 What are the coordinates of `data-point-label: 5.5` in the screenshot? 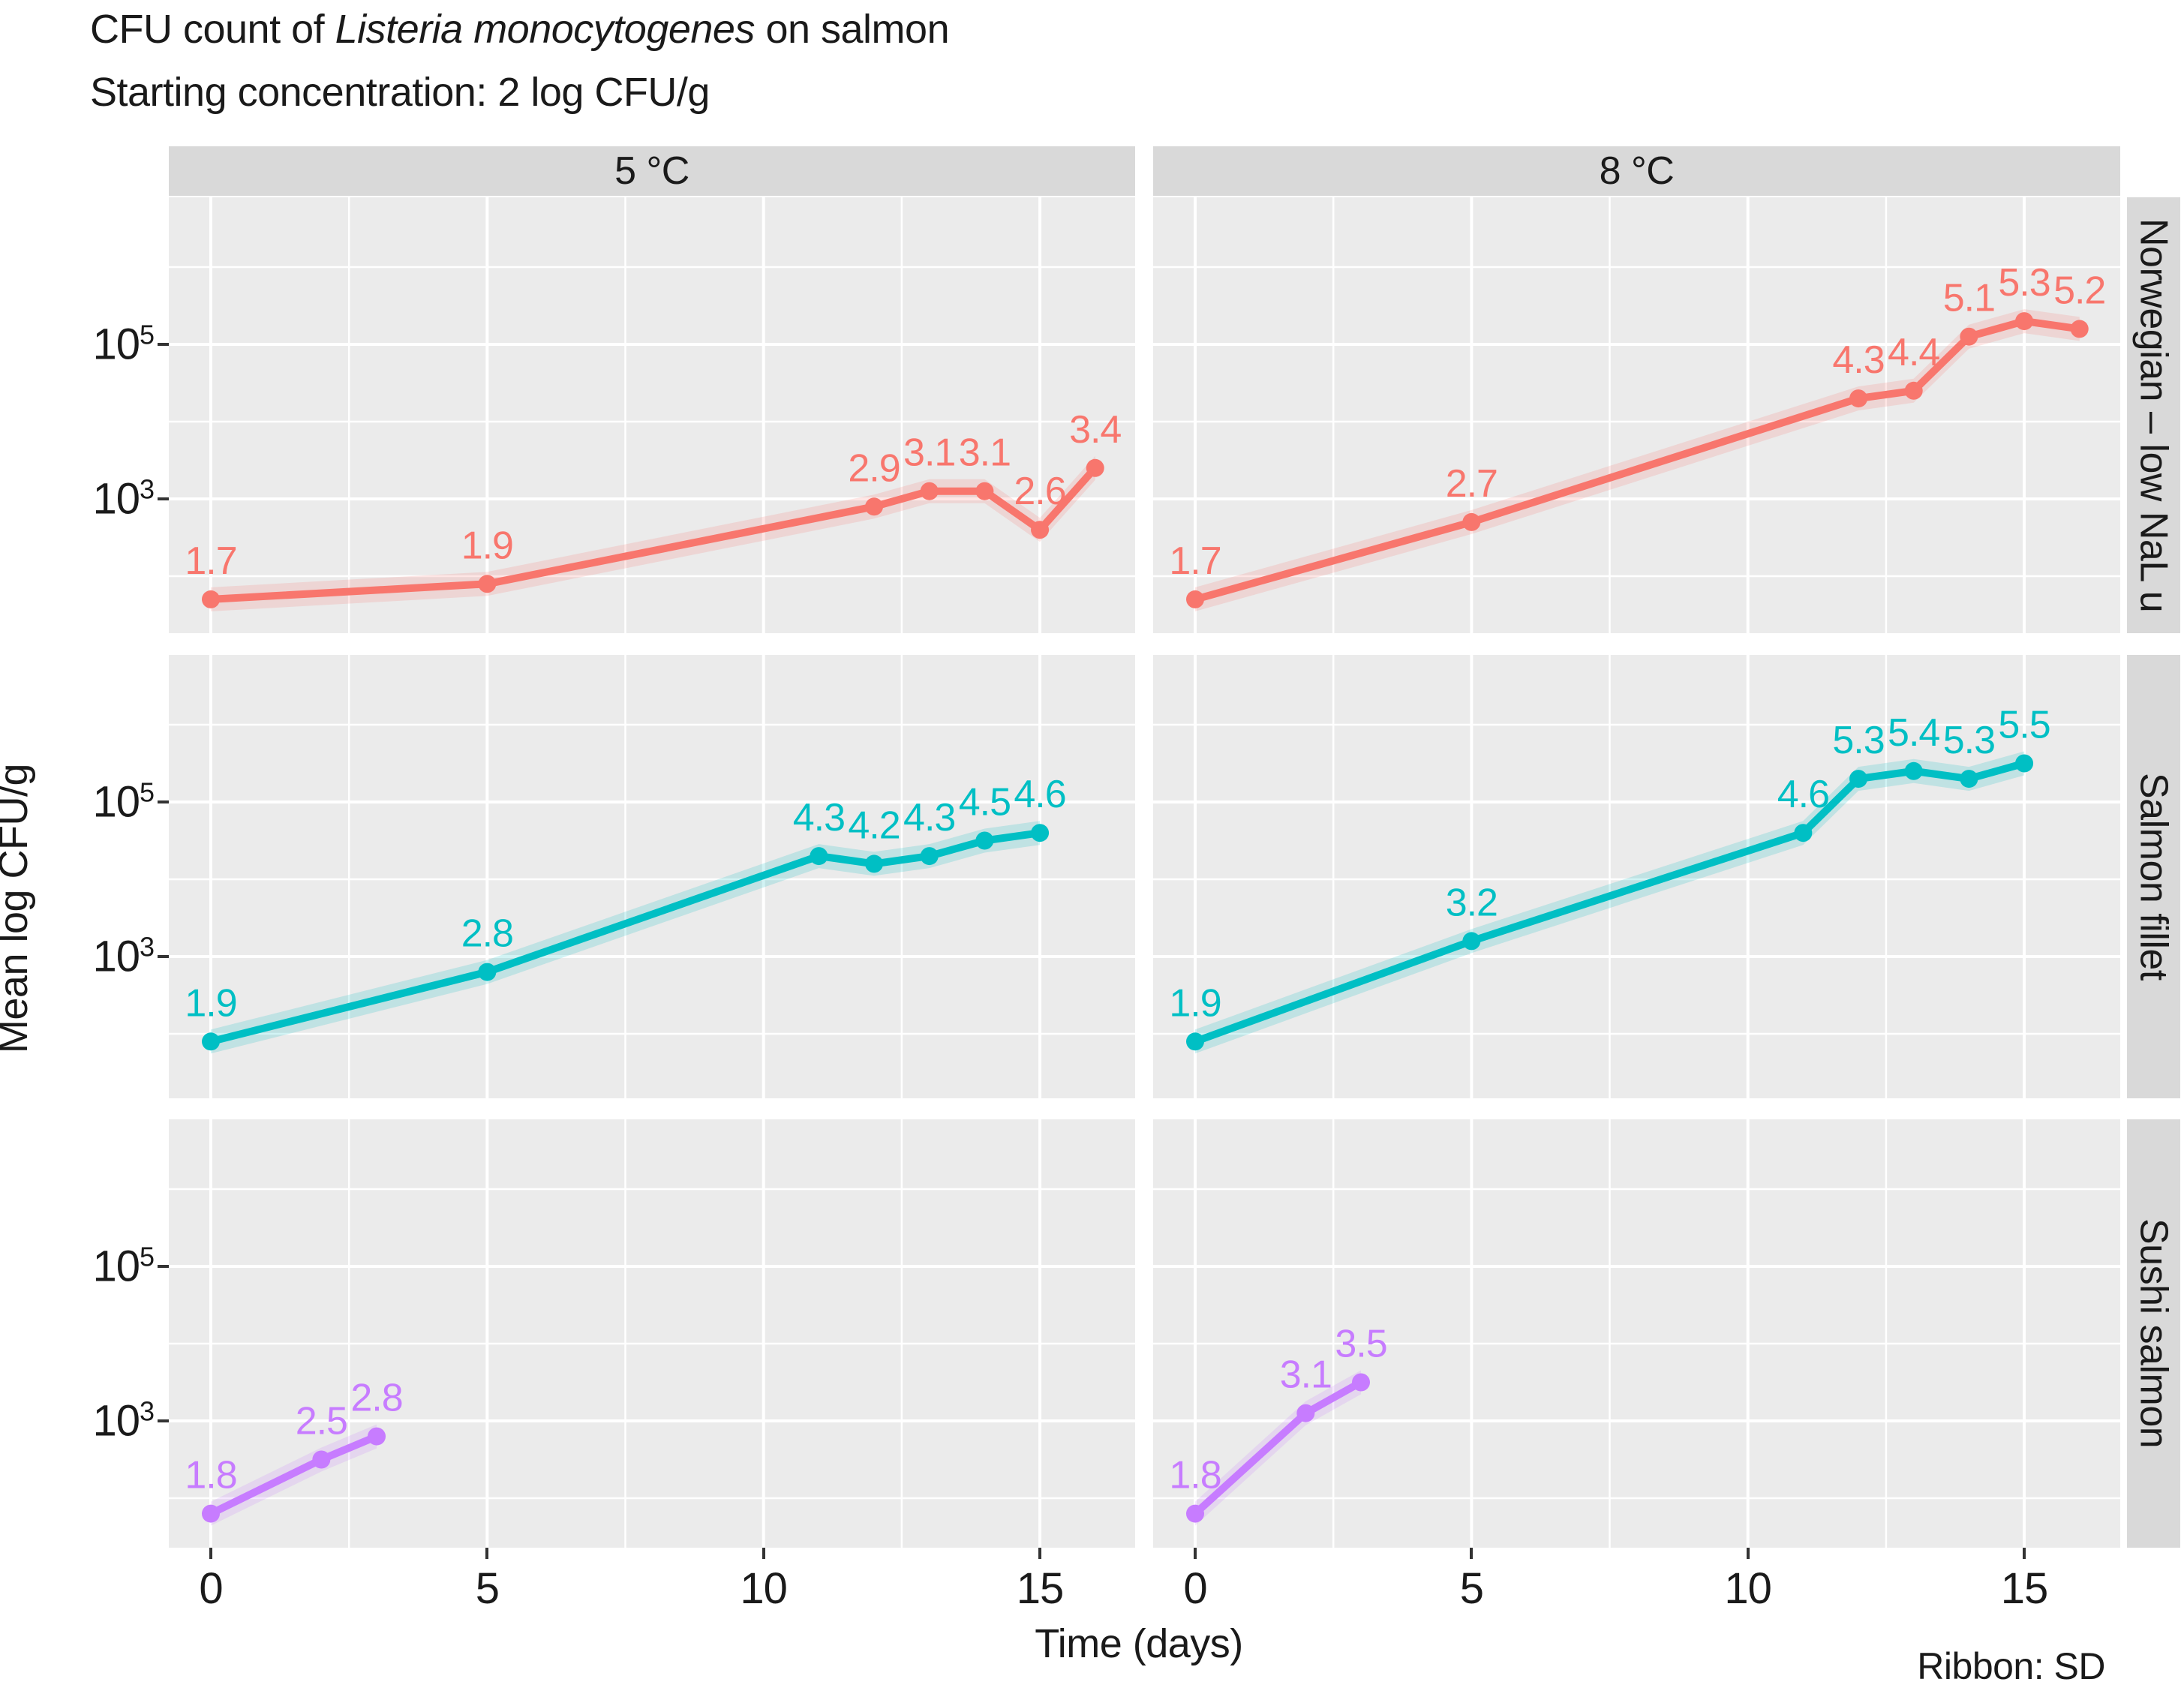 It's located at (2024, 725).